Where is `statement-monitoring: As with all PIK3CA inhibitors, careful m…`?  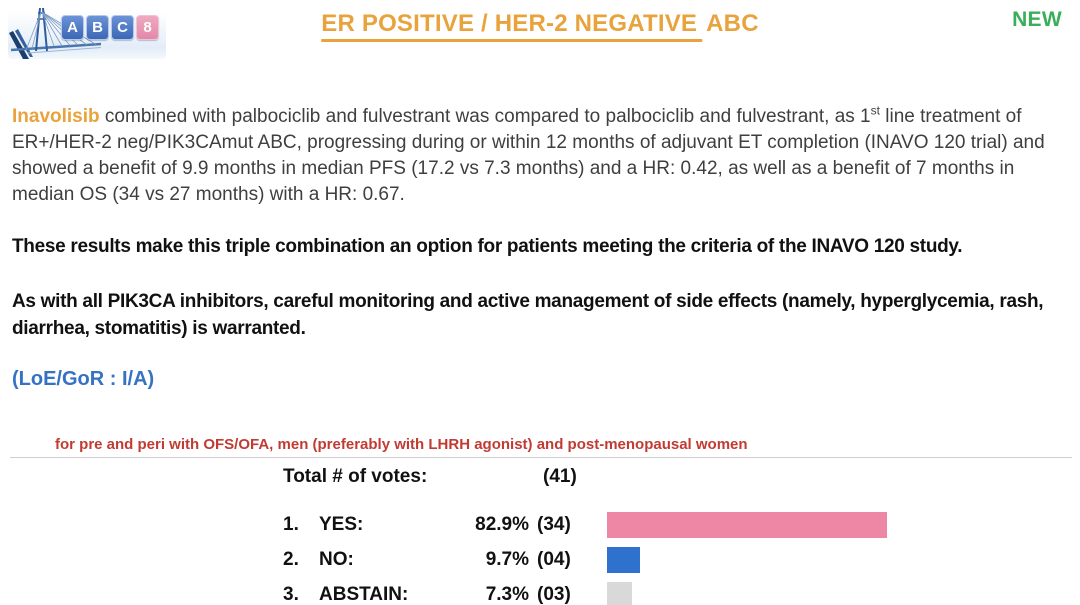
statement-monitoring: As with all PIK3CA inhibitors, careful m… is located at coordinates (528, 315).